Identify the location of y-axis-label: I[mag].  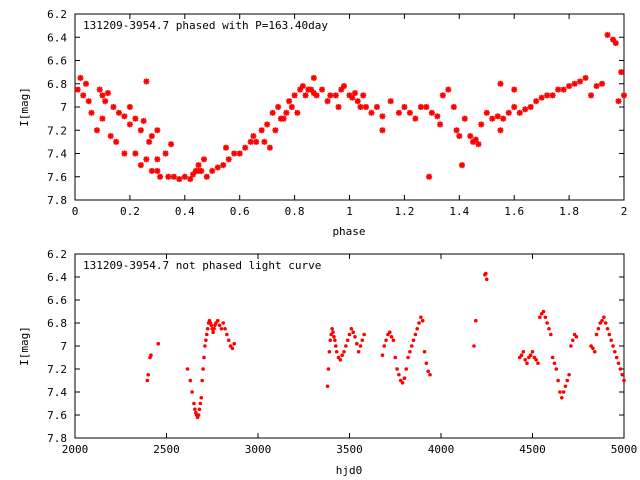
(24, 346).